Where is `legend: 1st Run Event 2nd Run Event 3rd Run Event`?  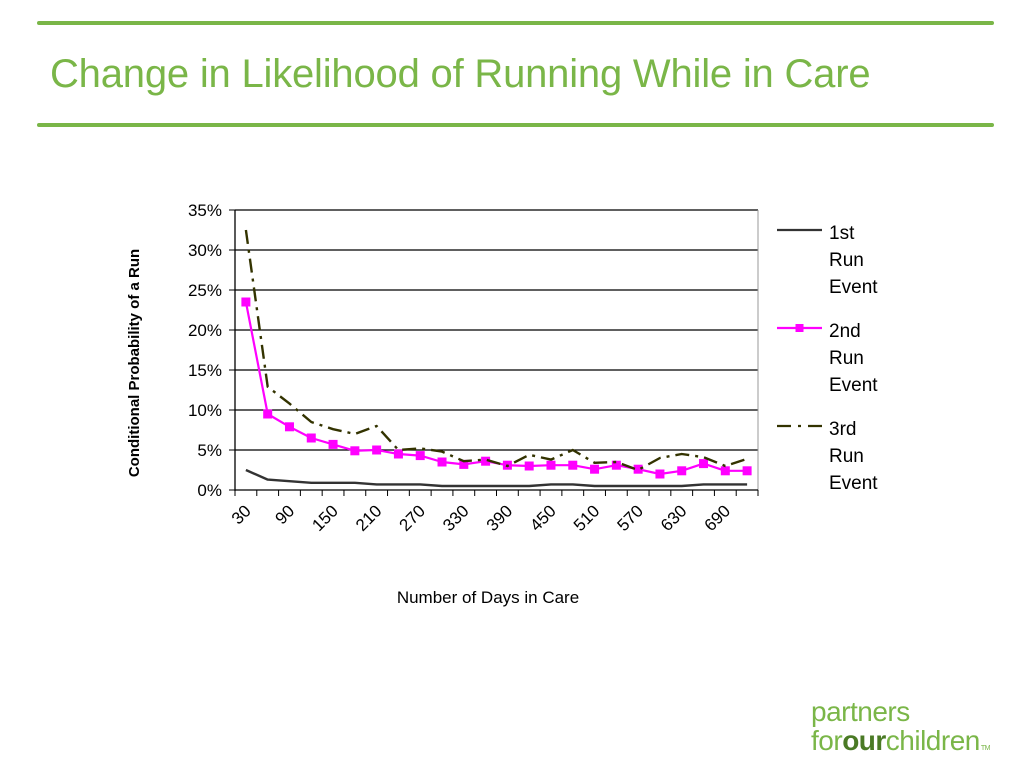 legend: 1st Run Event 2nd Run Event 3rd Run Event is located at coordinates (827, 358).